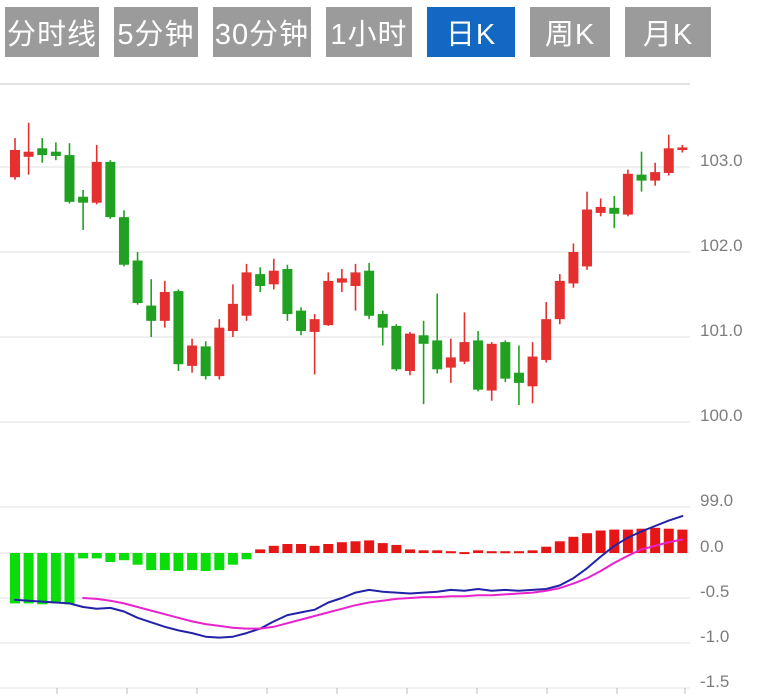 The height and width of the screenshot is (694, 762). I want to click on tab-weekly-k: 周K, so click(570, 32).